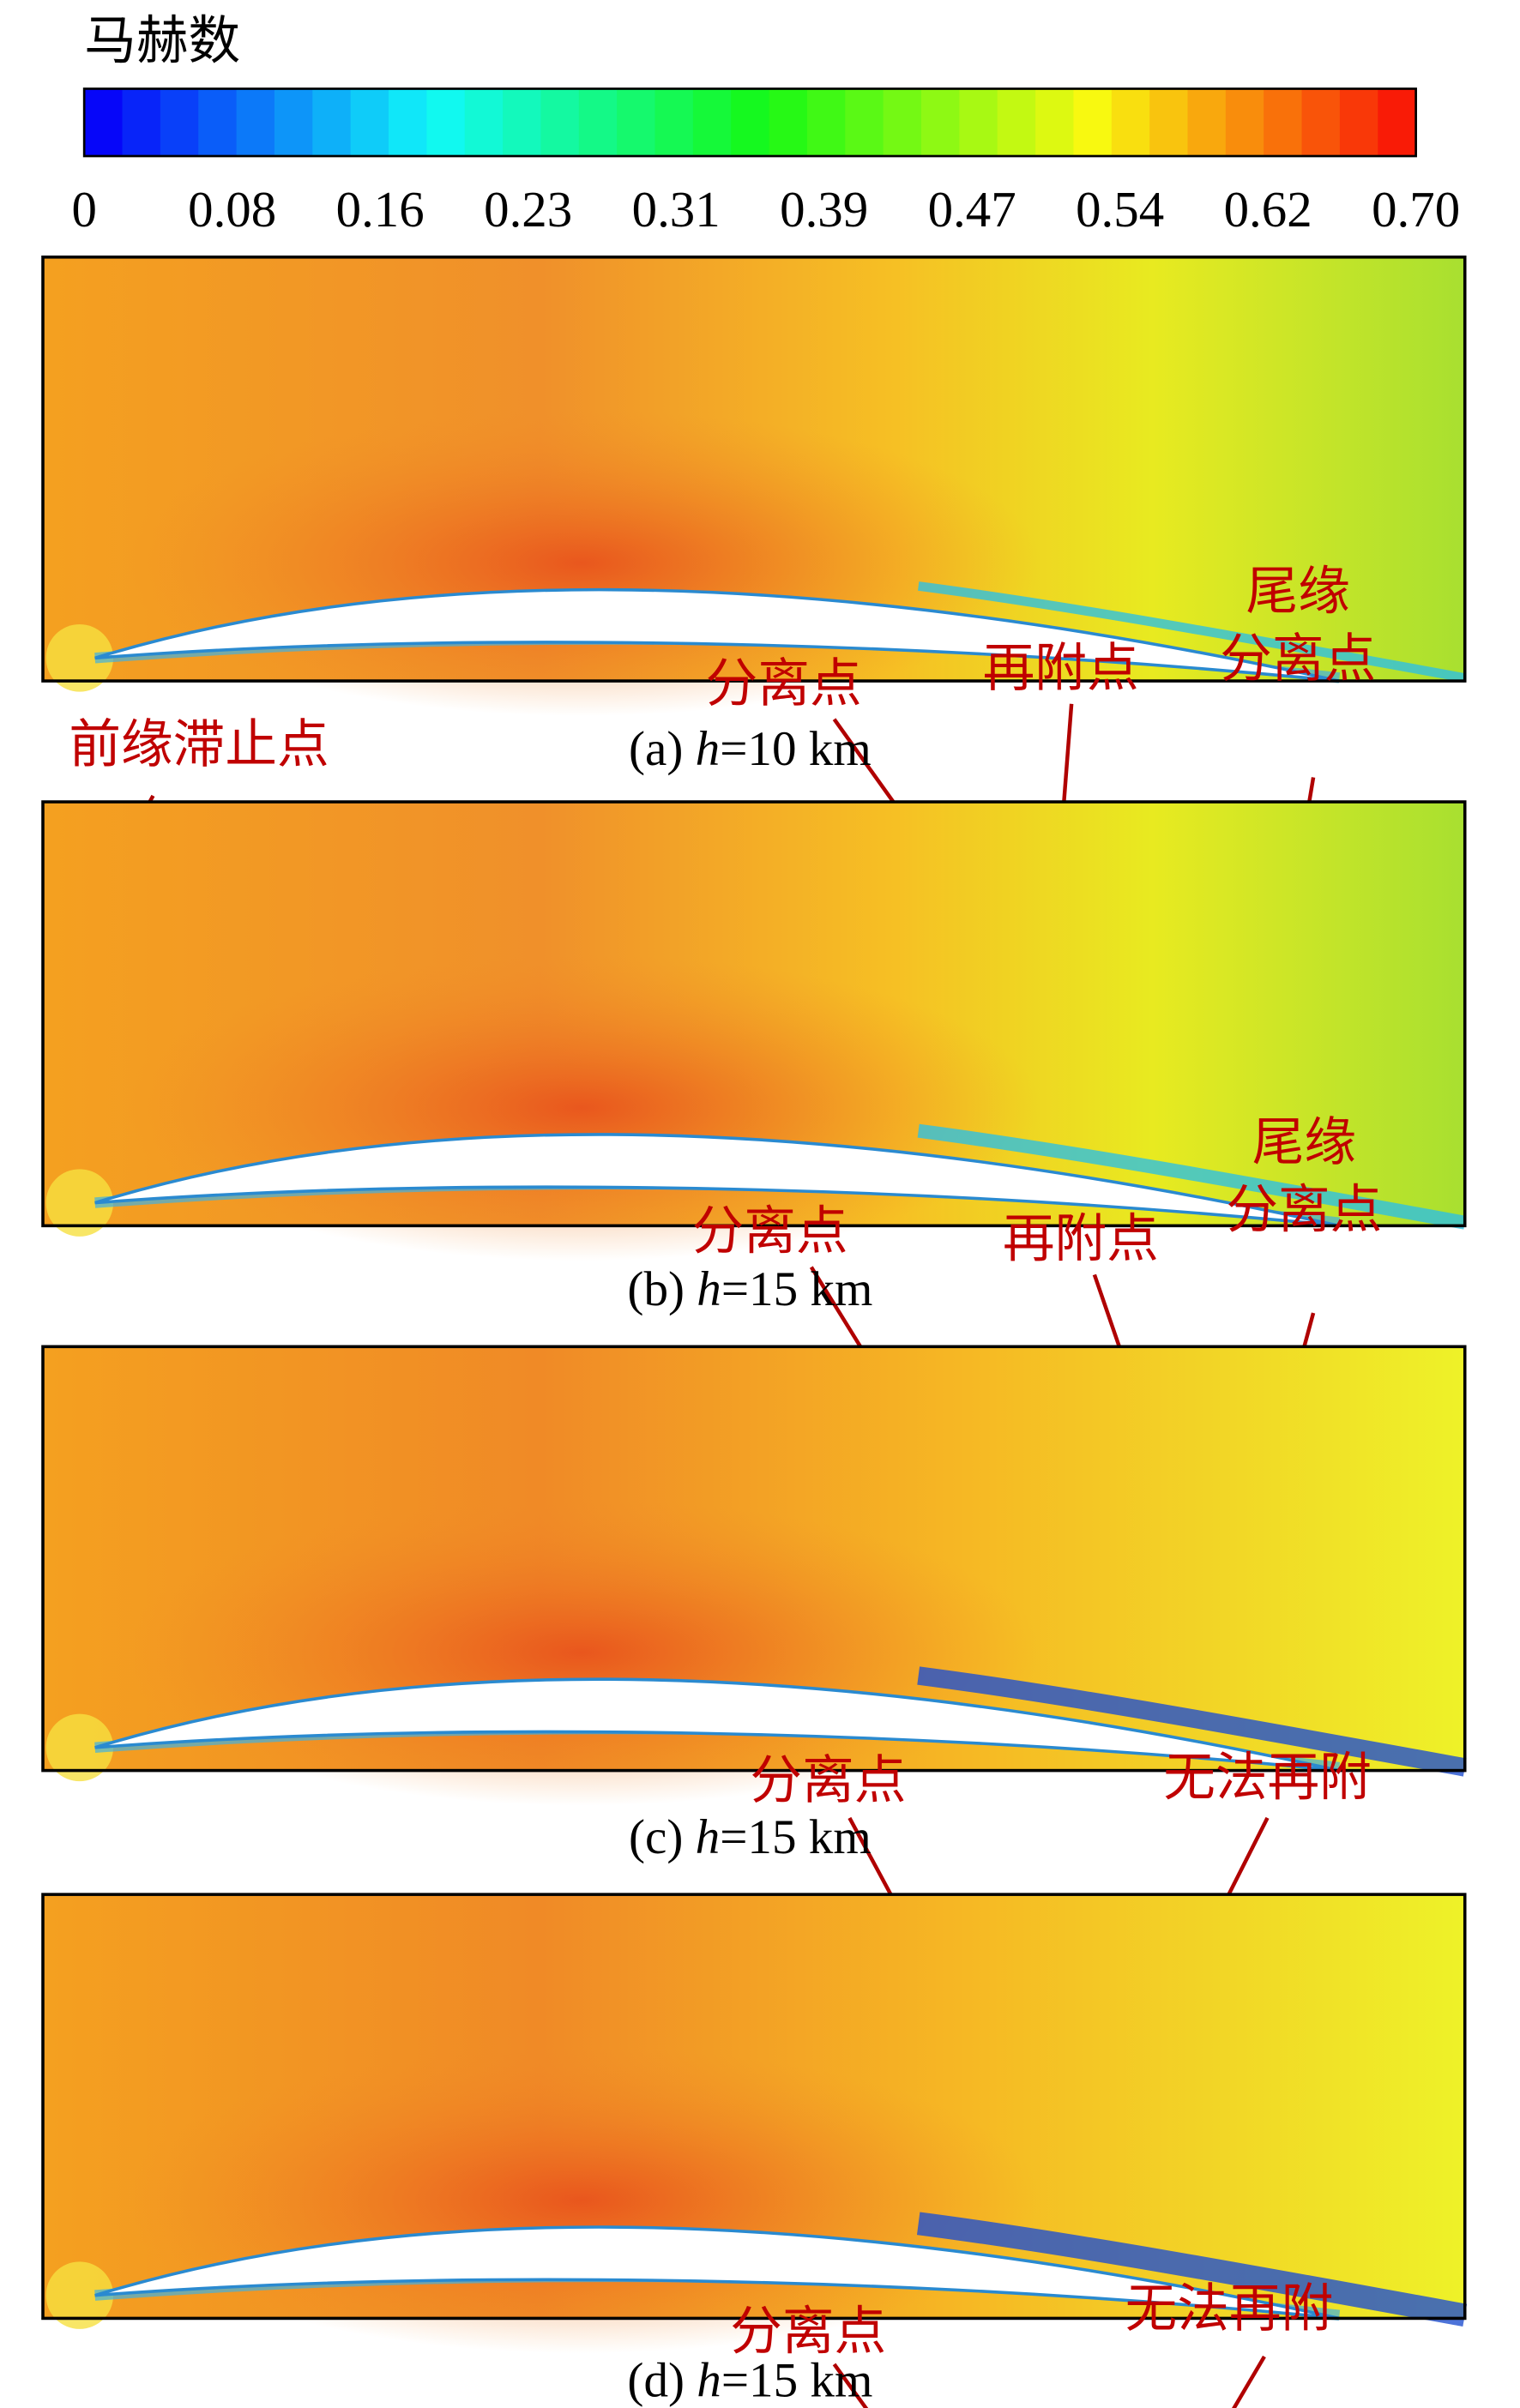  I want to click on colorbar-tick-label: 0.23, so click(528, 210).